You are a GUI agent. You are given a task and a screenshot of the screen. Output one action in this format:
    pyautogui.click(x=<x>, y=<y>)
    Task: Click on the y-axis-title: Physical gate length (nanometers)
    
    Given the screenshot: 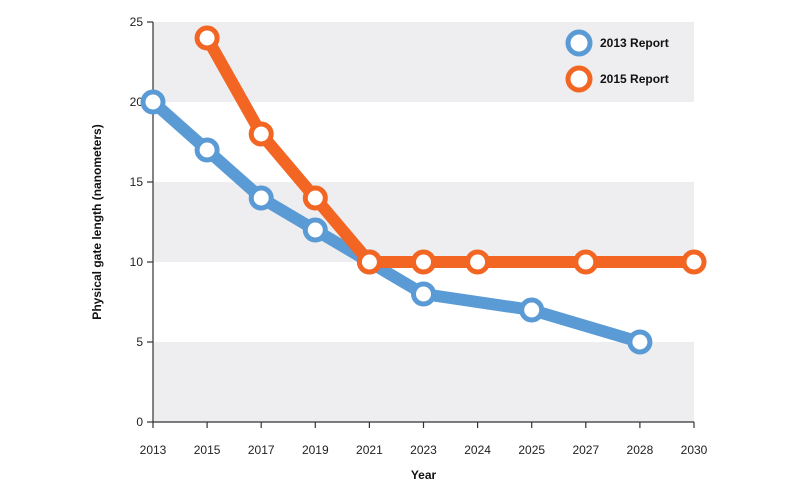 What is the action you would take?
    pyautogui.click(x=97, y=221)
    